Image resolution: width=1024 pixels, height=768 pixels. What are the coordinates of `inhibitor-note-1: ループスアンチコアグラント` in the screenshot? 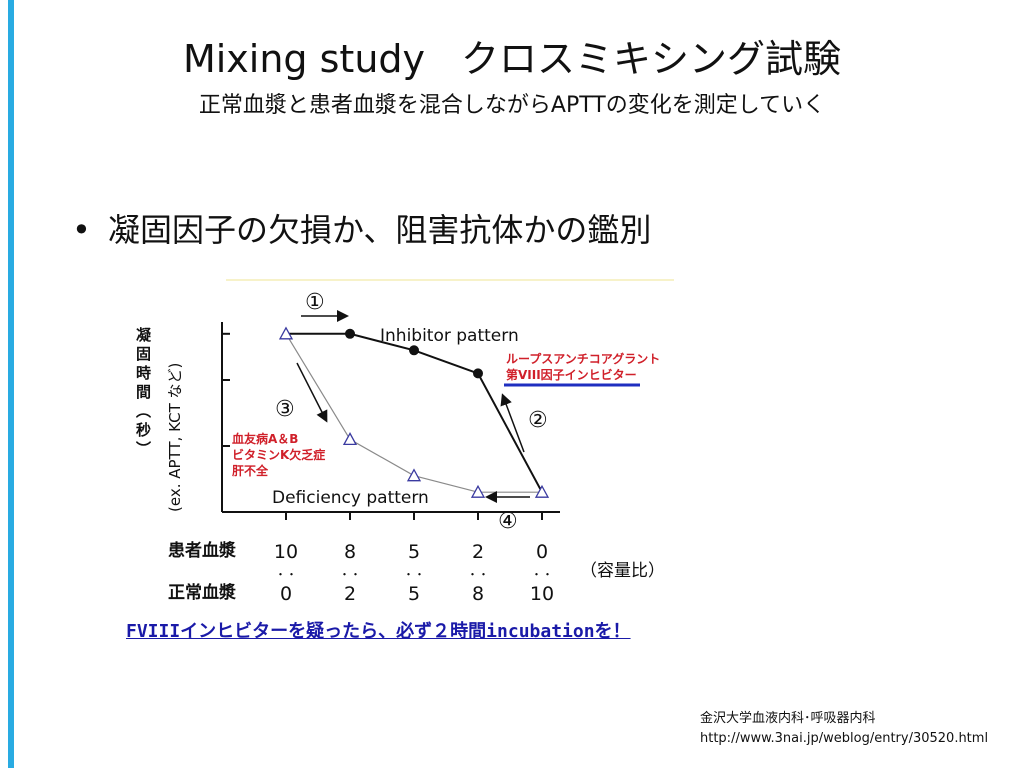 It's located at (583, 358).